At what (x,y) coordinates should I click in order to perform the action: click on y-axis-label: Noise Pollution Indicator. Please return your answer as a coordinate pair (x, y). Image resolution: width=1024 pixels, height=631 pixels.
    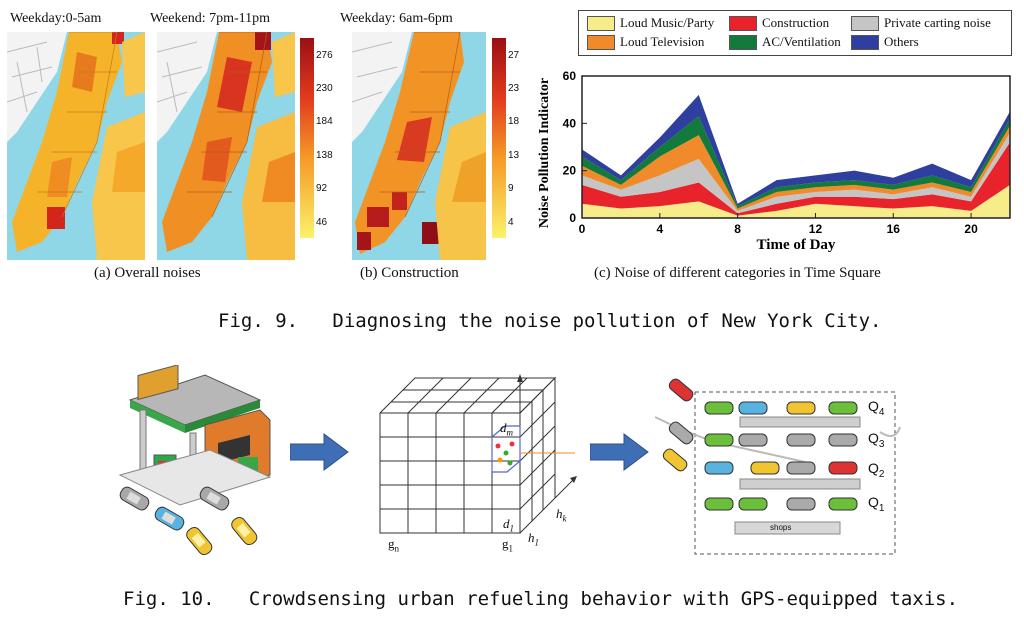
    Looking at the image, I should click on (544, 153).